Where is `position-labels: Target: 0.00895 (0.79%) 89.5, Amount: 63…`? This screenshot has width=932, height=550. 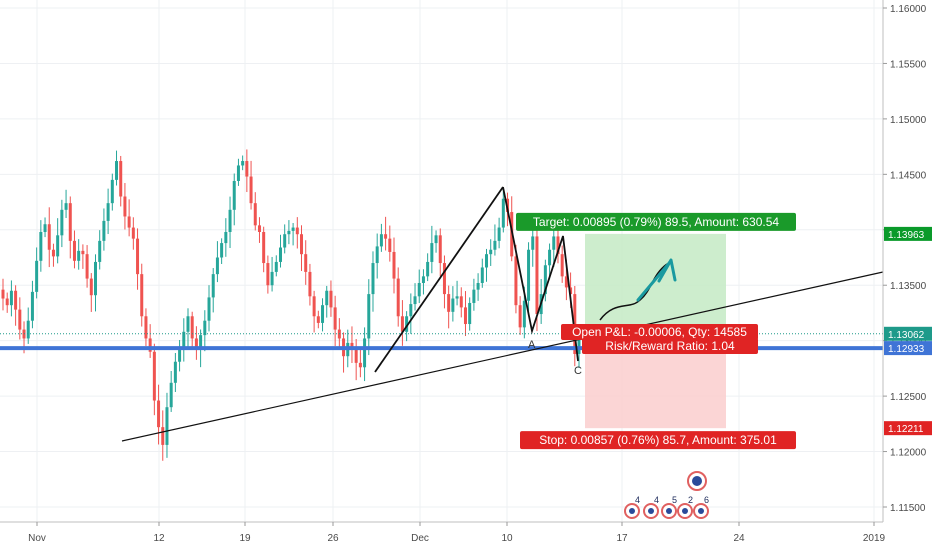
position-labels: Target: 0.00895 (0.79%) 89.5, Amount: 63… is located at coordinates (656, 331).